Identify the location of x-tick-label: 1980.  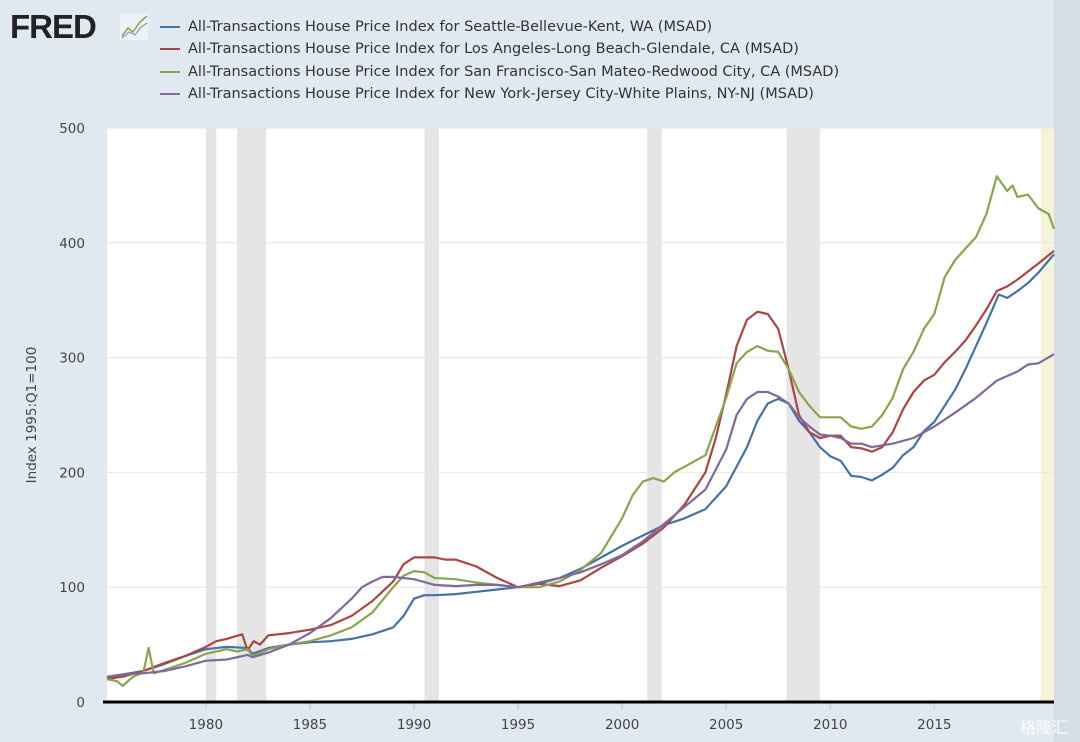
(206, 725).